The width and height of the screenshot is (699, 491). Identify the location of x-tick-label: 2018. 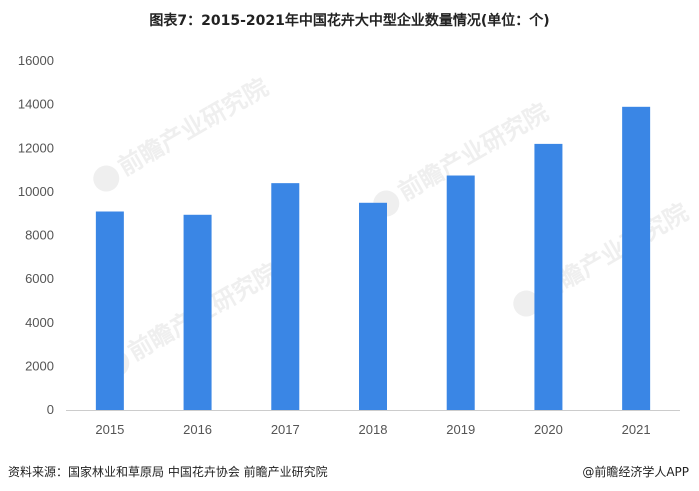
(373, 429).